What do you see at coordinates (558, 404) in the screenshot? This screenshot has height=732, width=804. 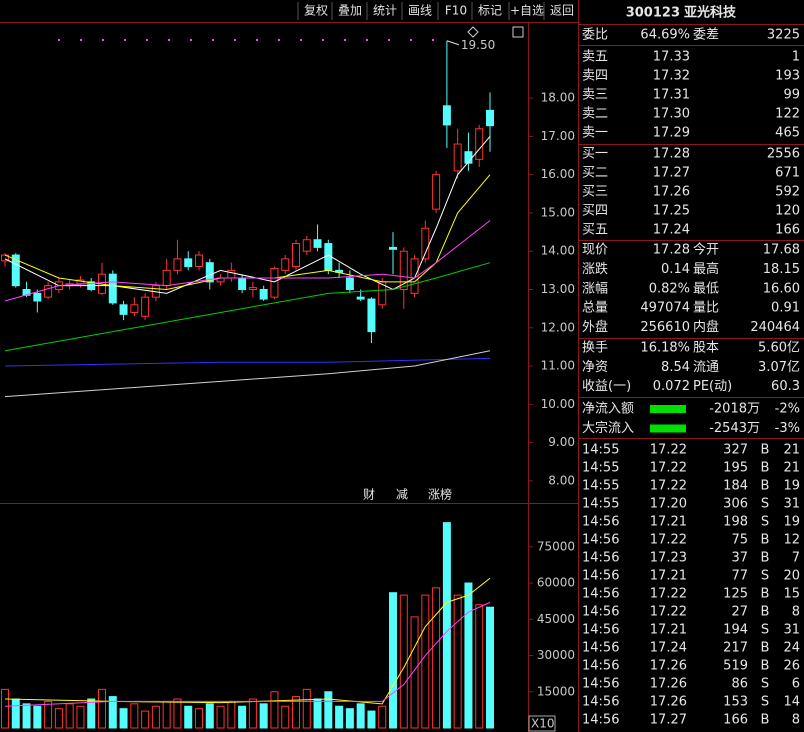 I see `y-tick-label: 10.00` at bounding box center [558, 404].